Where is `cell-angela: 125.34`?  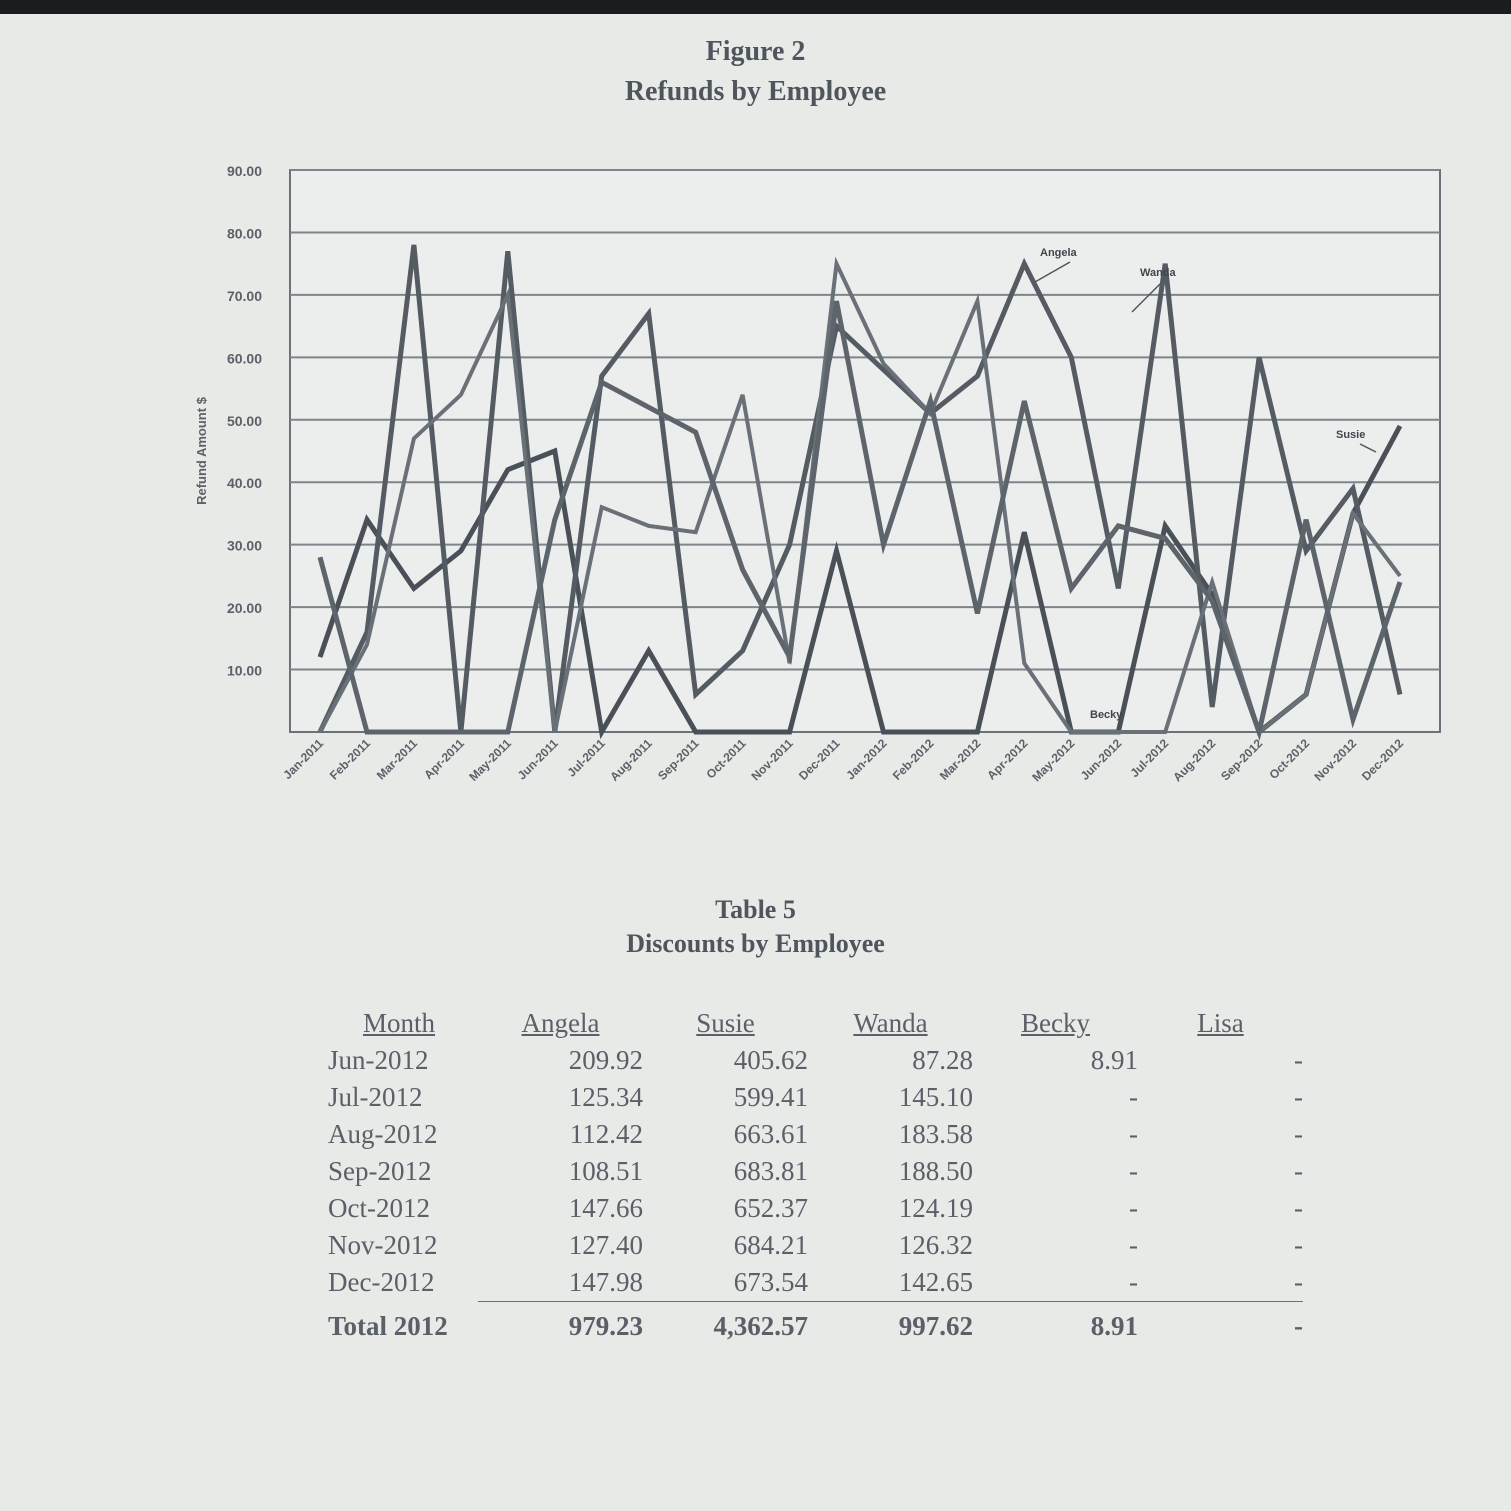
cell-angela: 125.34 is located at coordinates (605, 1097).